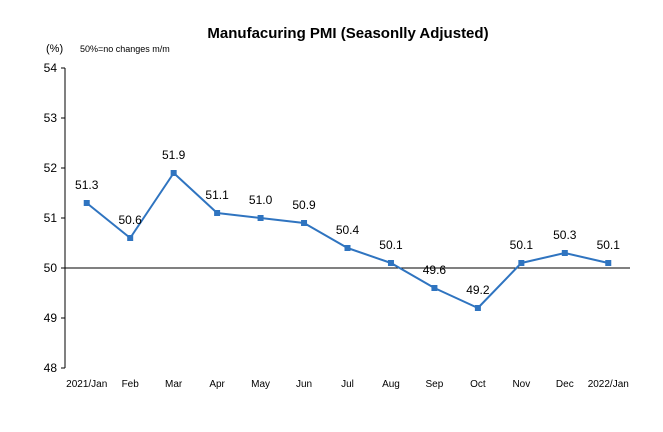  Describe the element at coordinates (51, 268) in the screenshot. I see `y-tick-label: 50` at that location.